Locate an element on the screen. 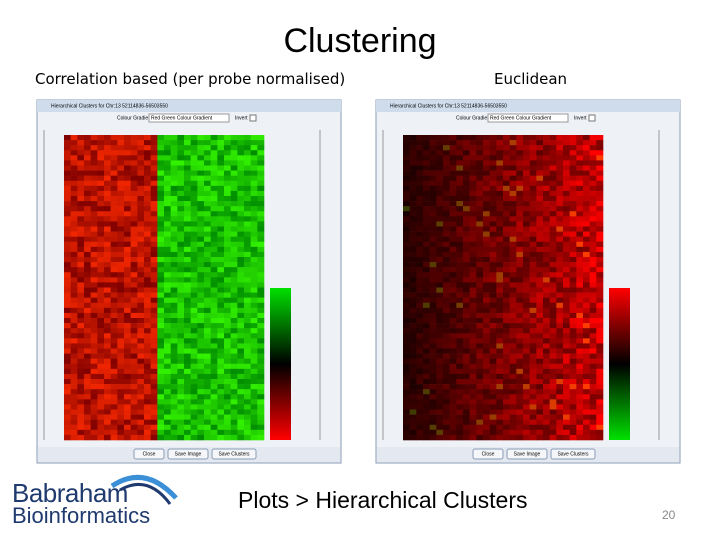  button-label: Save Image is located at coordinates (188, 454).